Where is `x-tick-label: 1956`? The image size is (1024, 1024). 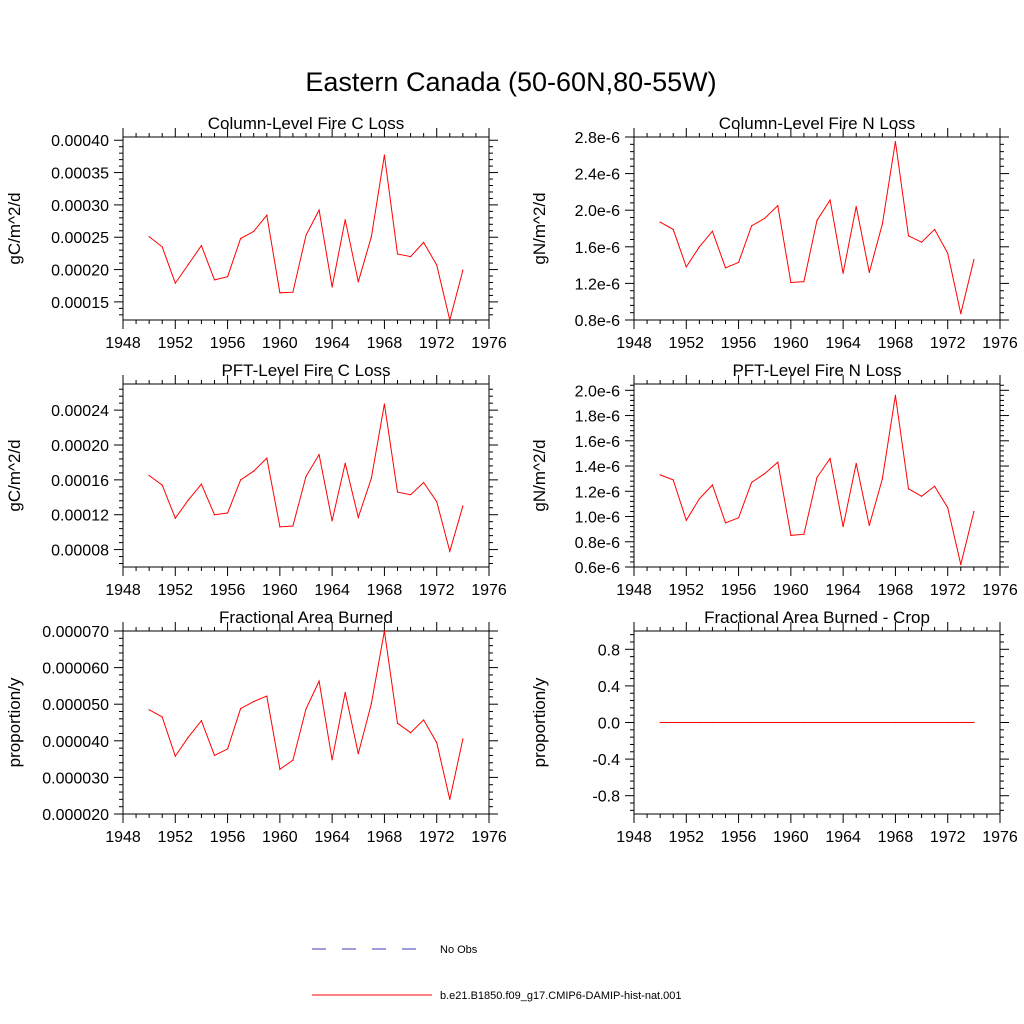
x-tick-label: 1956 is located at coordinates (228, 343).